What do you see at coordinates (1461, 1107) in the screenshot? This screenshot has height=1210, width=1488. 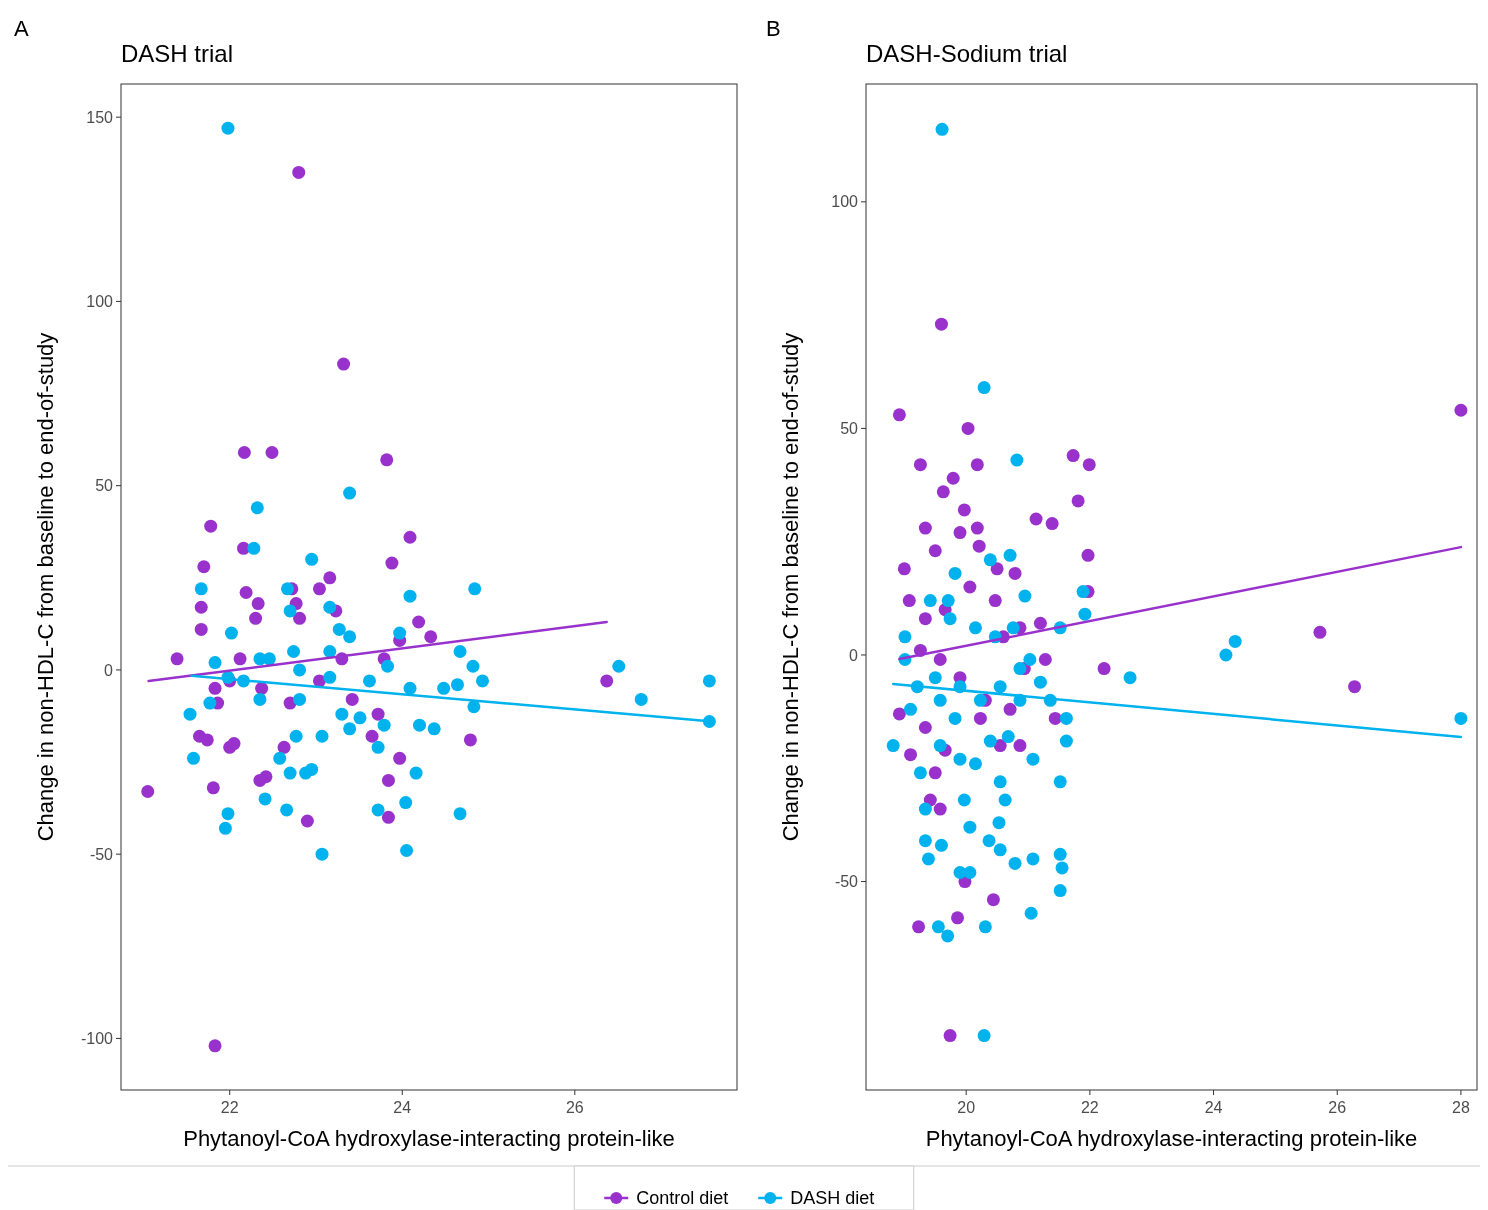 I see `x-tick-label: 28` at bounding box center [1461, 1107].